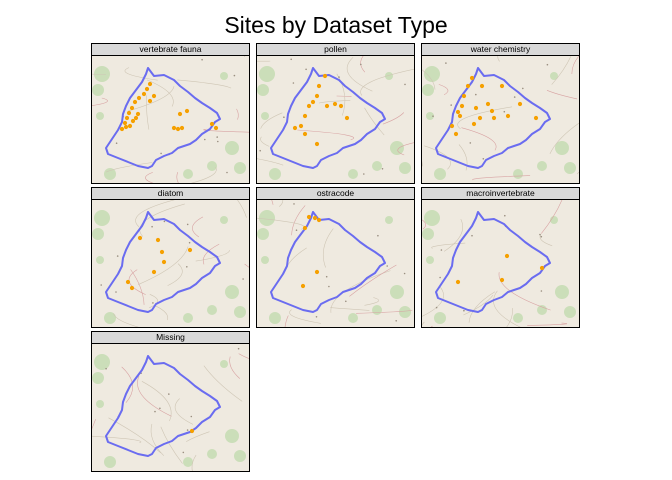  What do you see at coordinates (170, 407) in the screenshot?
I see `map-missing` at bounding box center [170, 407].